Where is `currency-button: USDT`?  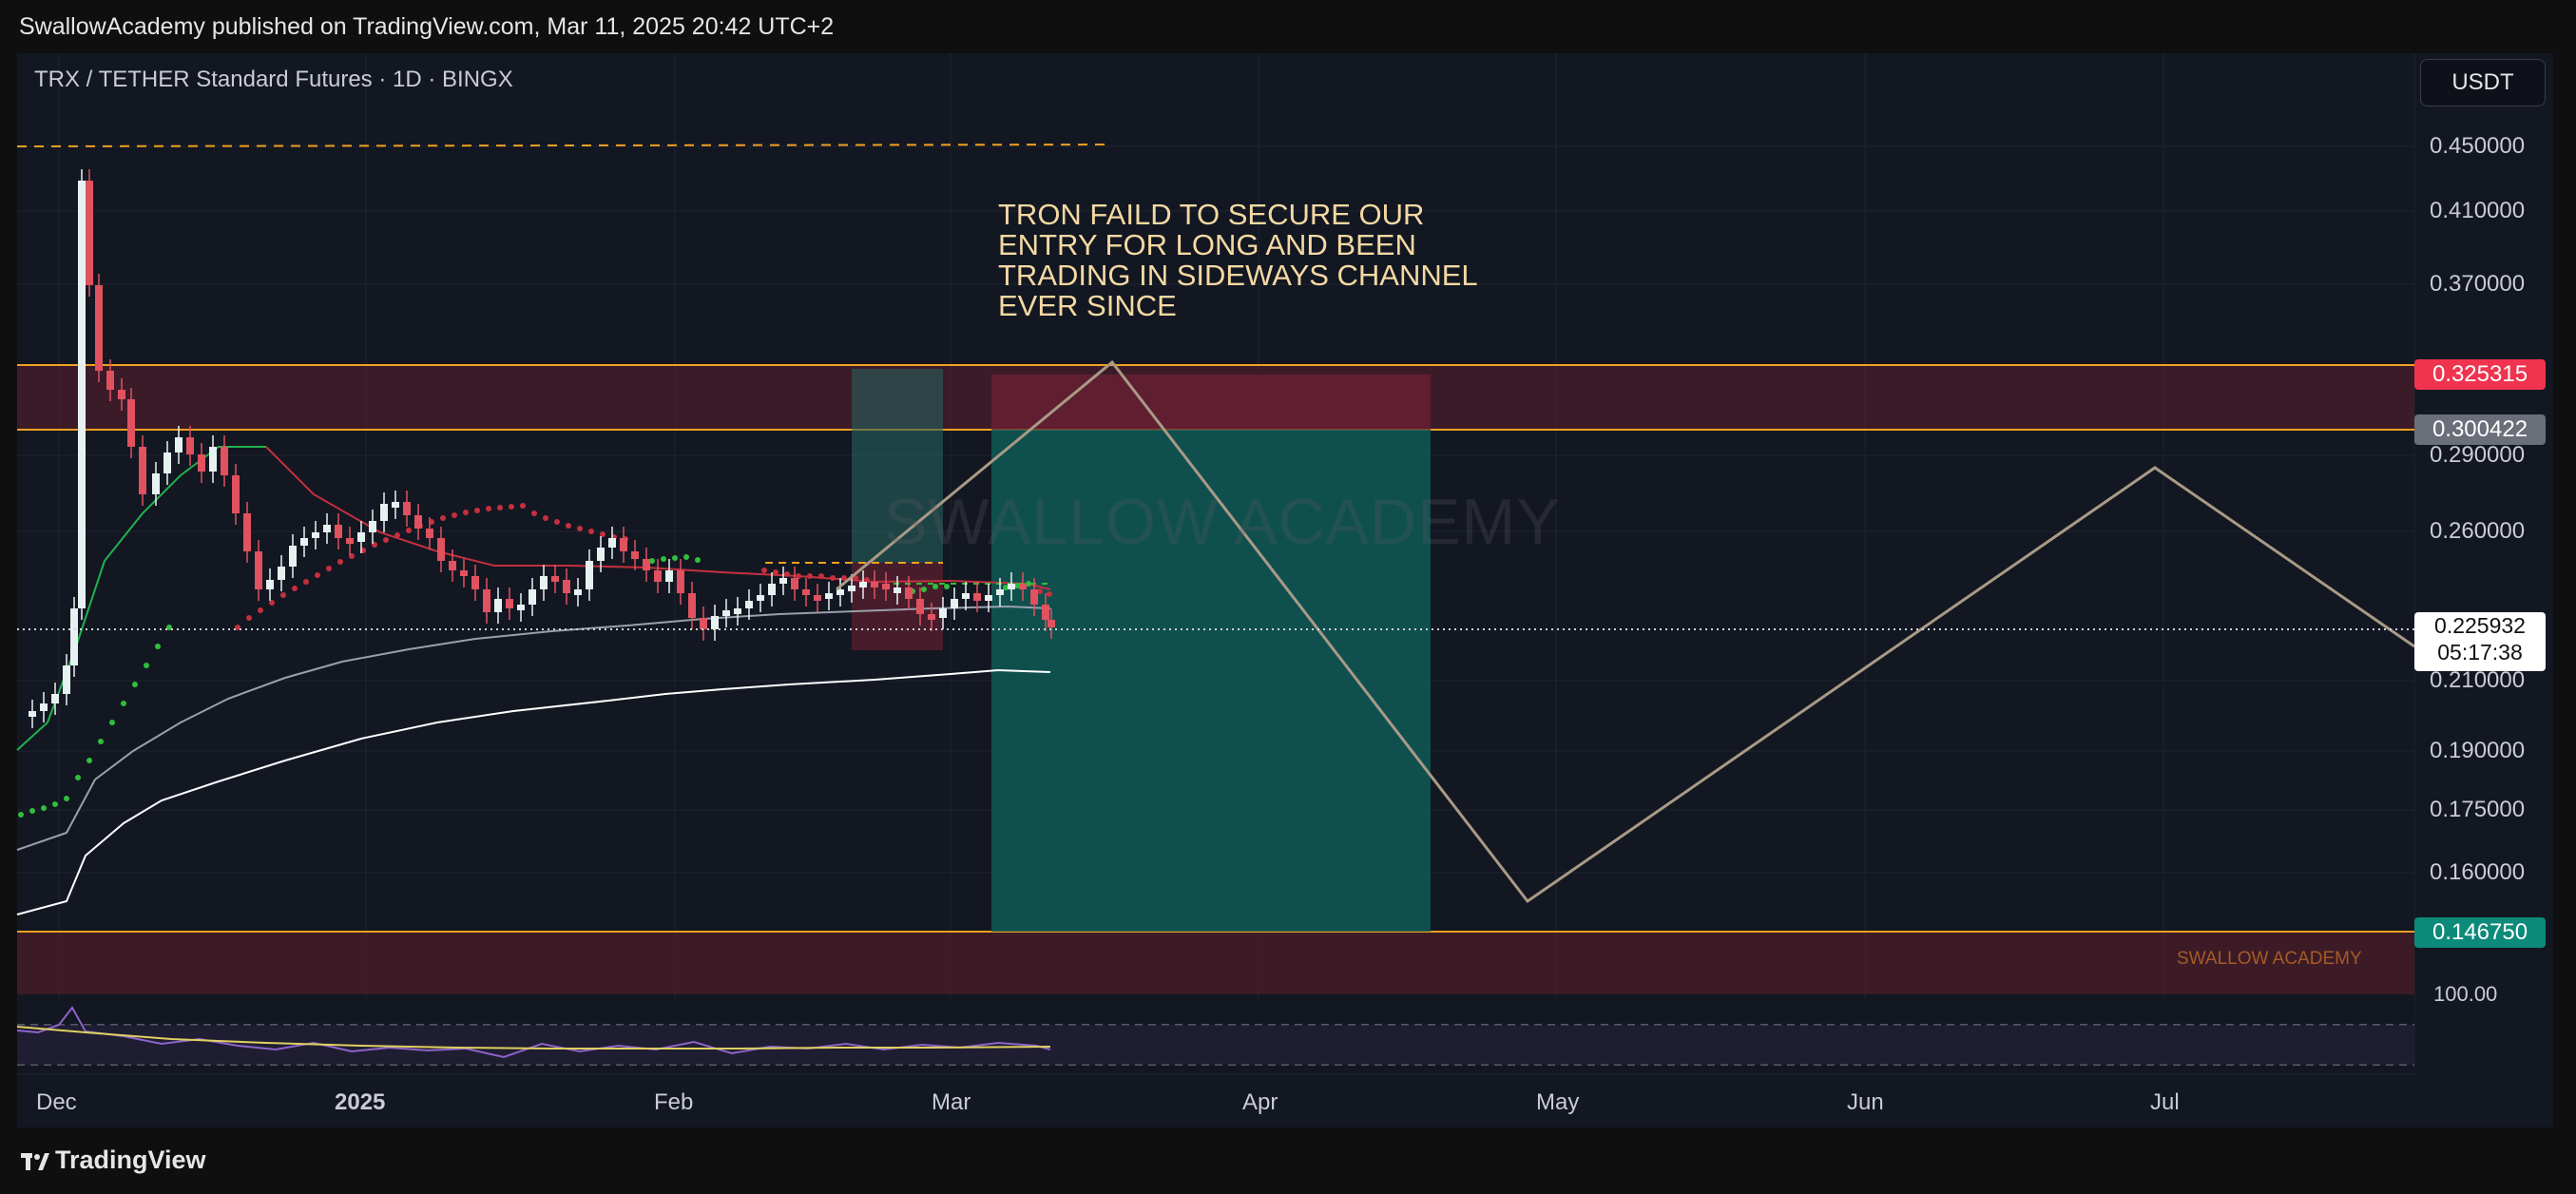
currency-button: USDT is located at coordinates (2483, 82).